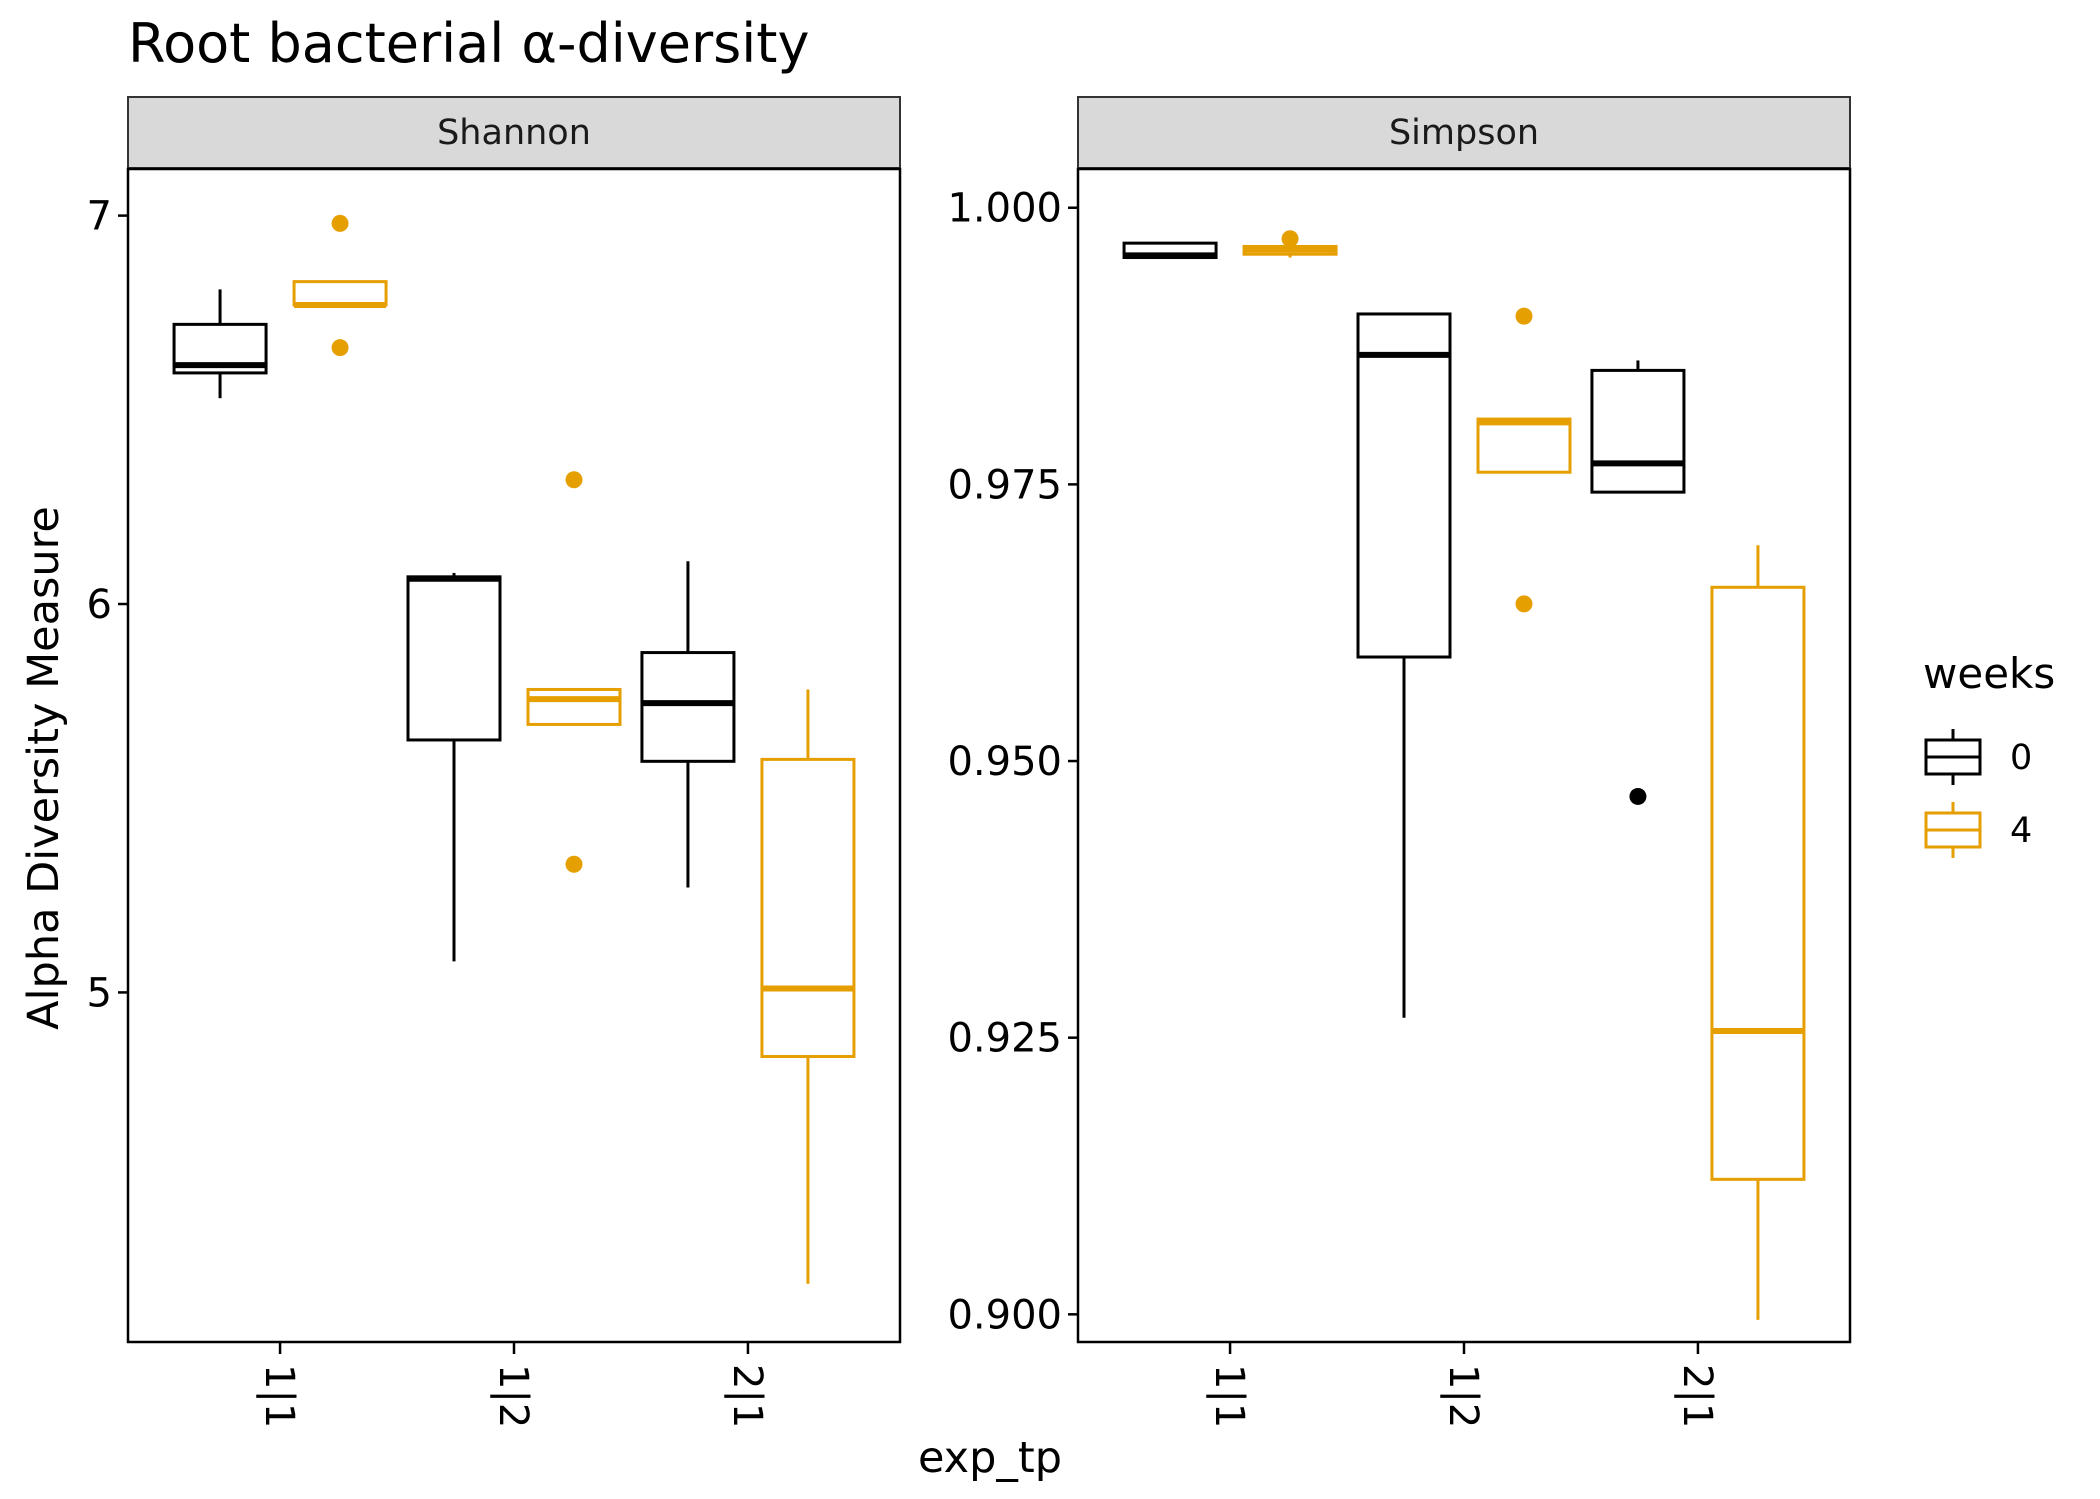 The width and height of the screenshot is (2100, 1499). Describe the element at coordinates (990, 1458) in the screenshot. I see `x-axis-title: exp_tp` at that location.